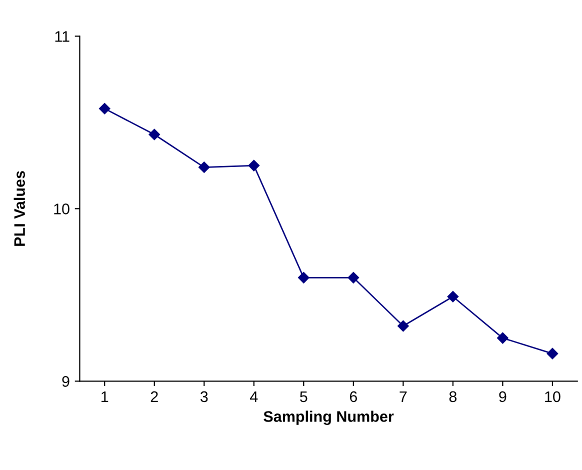  I want to click on x-tick-label: 9, so click(502, 396).